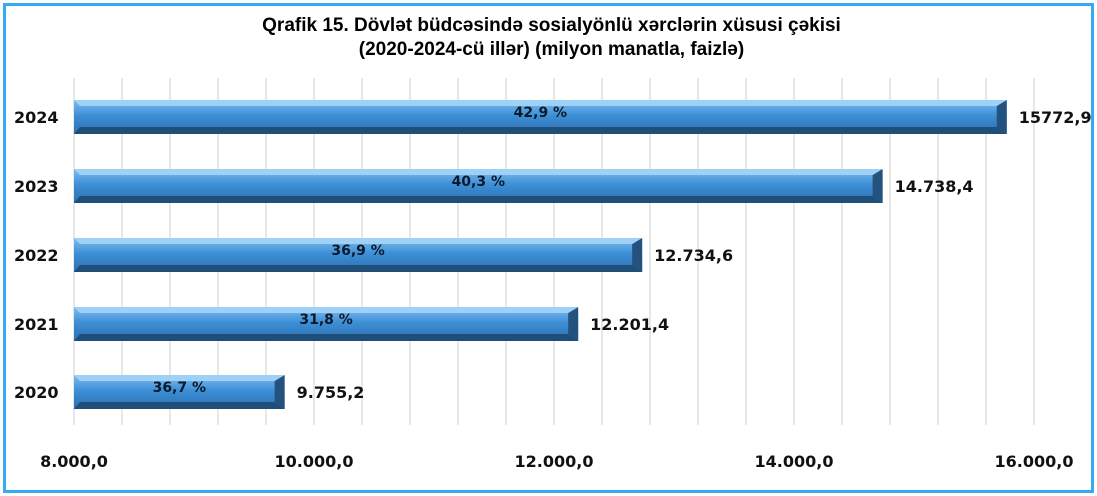 This screenshot has height=496, width=1097. What do you see at coordinates (36, 324) in the screenshot?
I see `category-label: 2021` at bounding box center [36, 324].